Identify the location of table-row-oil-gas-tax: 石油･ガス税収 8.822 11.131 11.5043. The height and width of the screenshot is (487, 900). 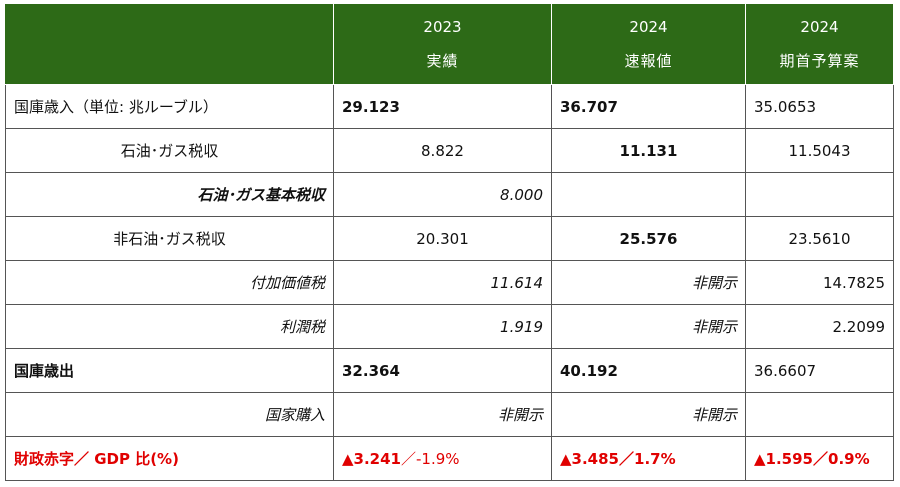
(449, 150).